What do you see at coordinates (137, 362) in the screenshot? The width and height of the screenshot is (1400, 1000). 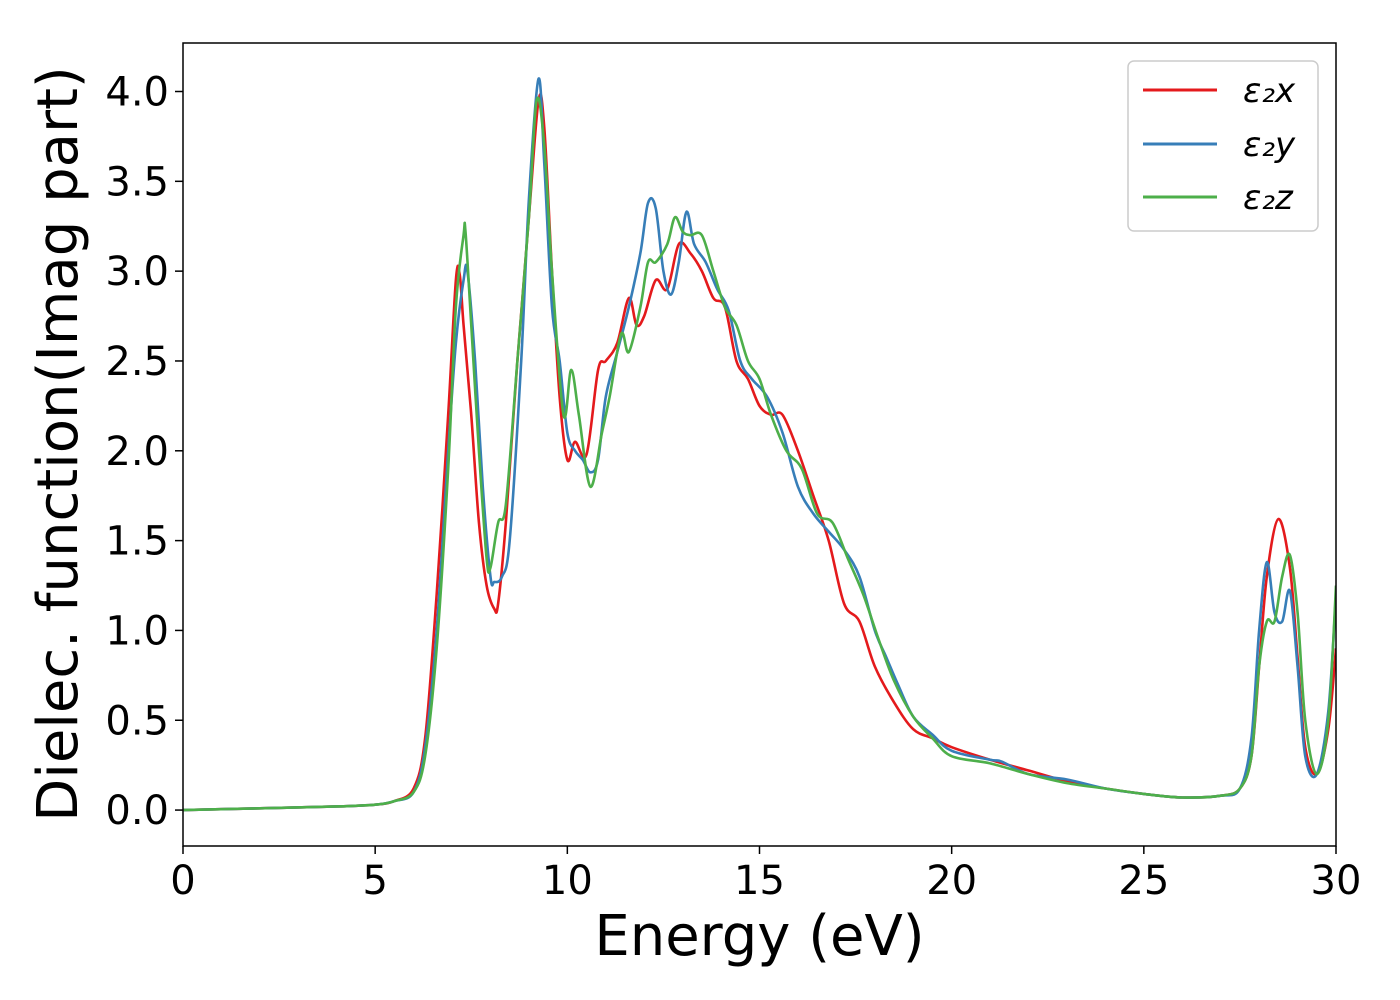 I see `y-tick-label: 2.5` at bounding box center [137, 362].